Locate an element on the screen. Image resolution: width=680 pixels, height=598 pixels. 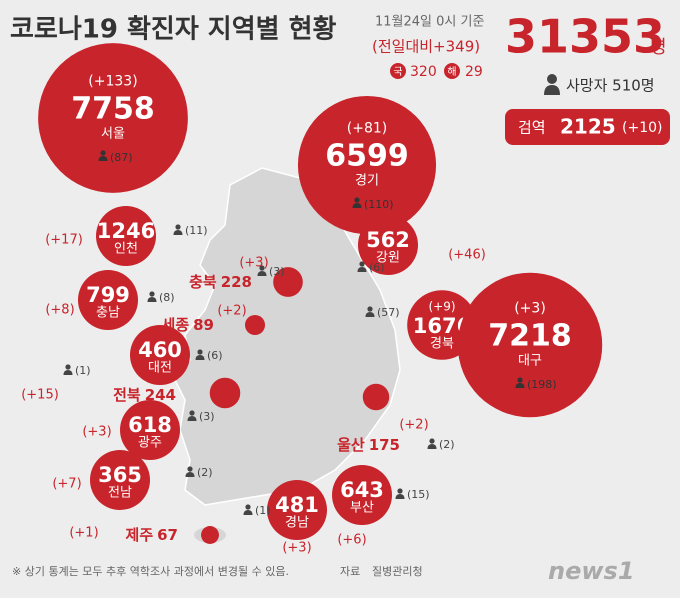
region-name: 대구 is located at coordinates (530, 361).